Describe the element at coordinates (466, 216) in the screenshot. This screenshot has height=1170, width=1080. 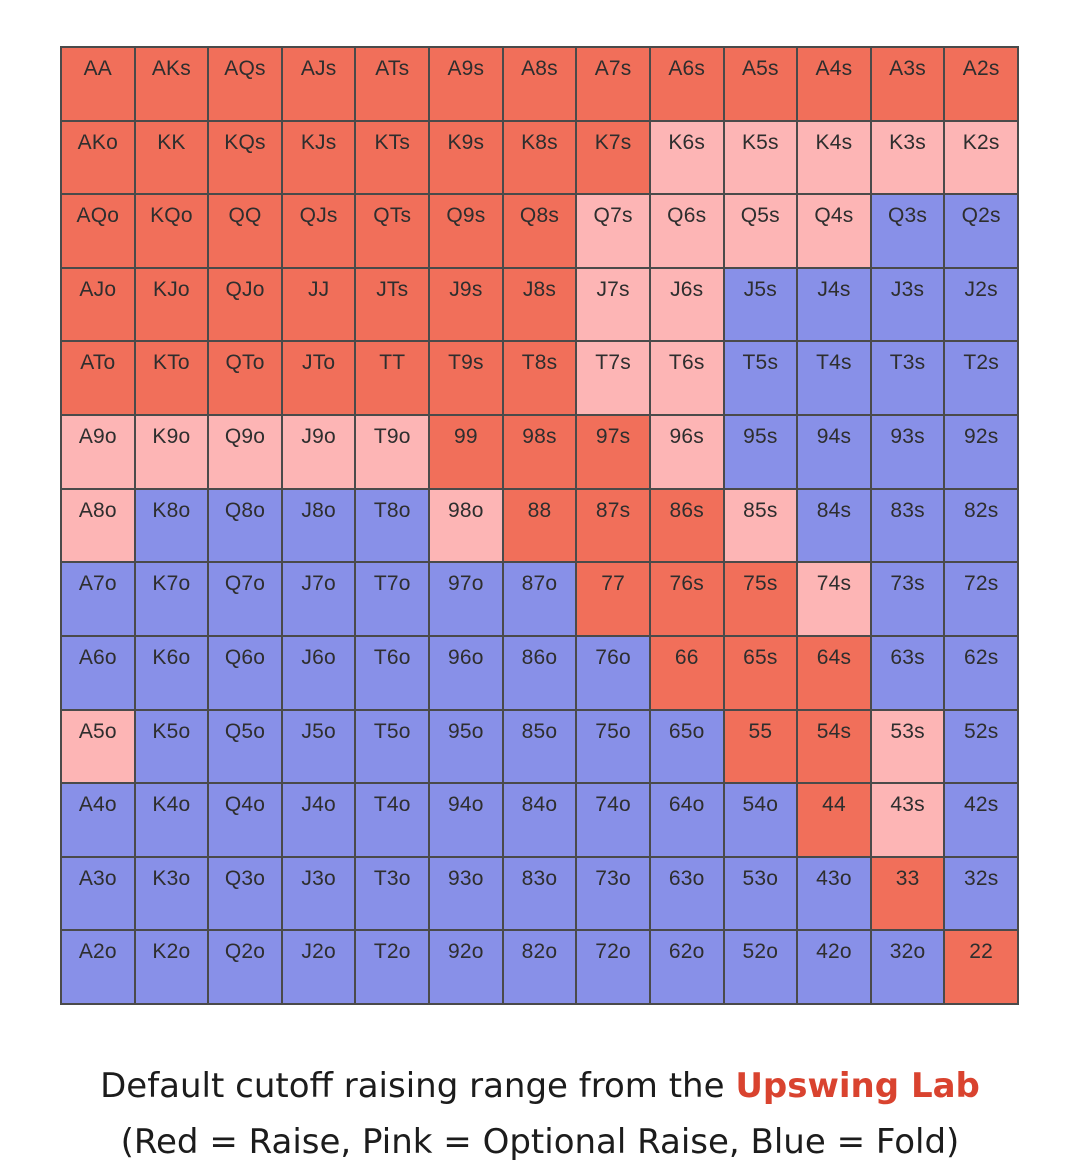
I see `hand-label: Q9s` at that location.